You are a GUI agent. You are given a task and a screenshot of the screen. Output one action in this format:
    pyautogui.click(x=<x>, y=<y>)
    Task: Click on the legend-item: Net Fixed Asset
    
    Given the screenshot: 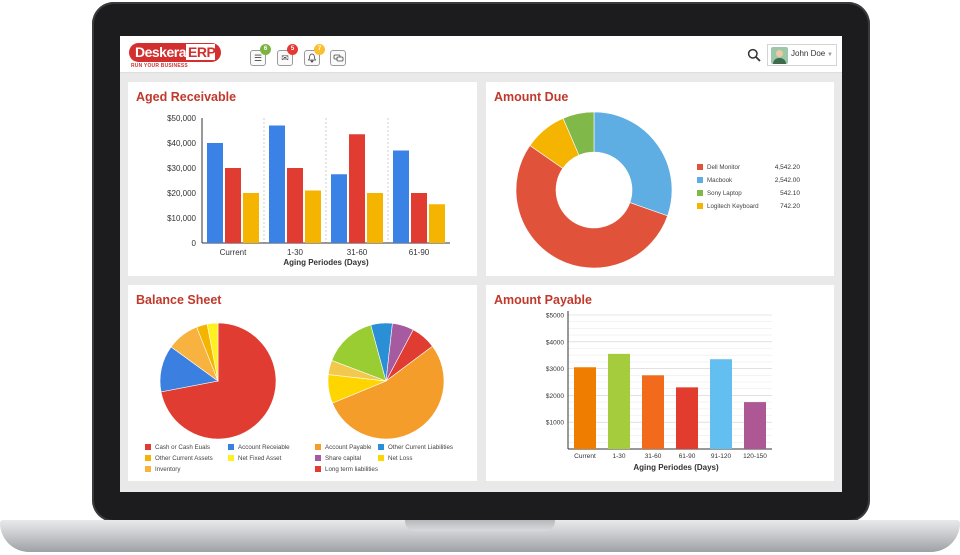 What is the action you would take?
    pyautogui.click(x=254, y=459)
    